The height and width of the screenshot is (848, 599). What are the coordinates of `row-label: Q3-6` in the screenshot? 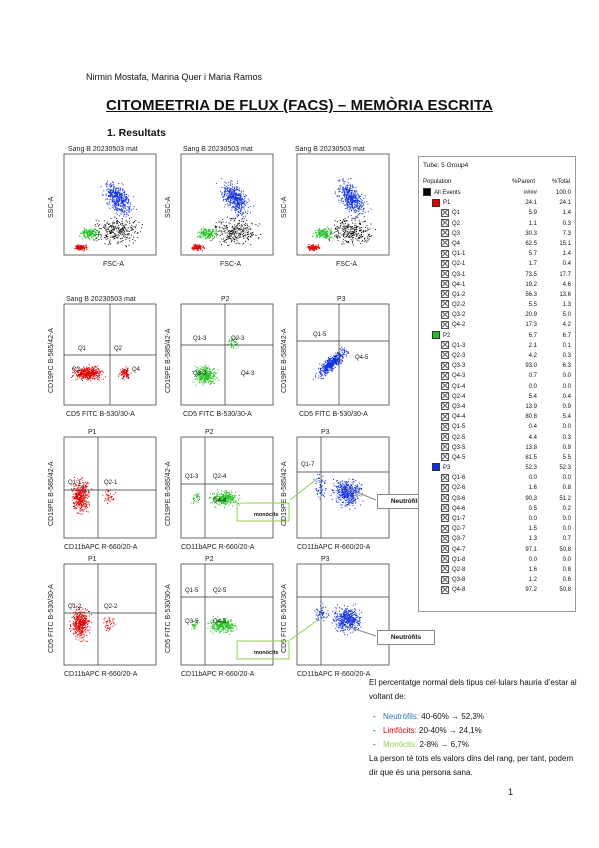 It's located at (459, 498).